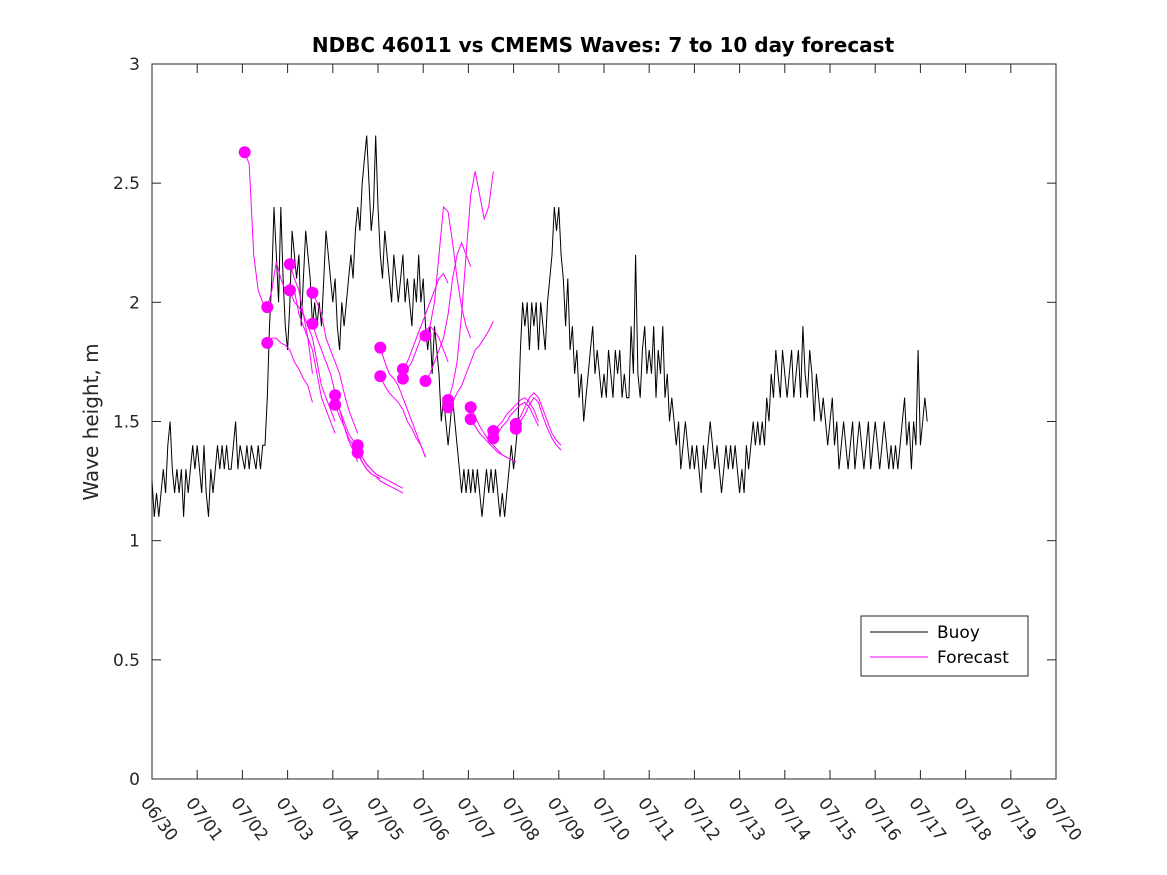 This screenshot has width=1167, height=875. What do you see at coordinates (126, 423) in the screenshot?
I see `y-tick-label: 1.5` at bounding box center [126, 423].